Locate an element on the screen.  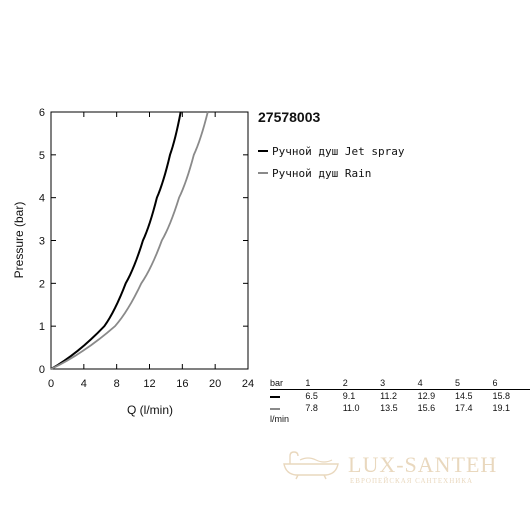
flow-table-header: bar 1 2 3 4 5 6 is located at coordinates (400, 383).